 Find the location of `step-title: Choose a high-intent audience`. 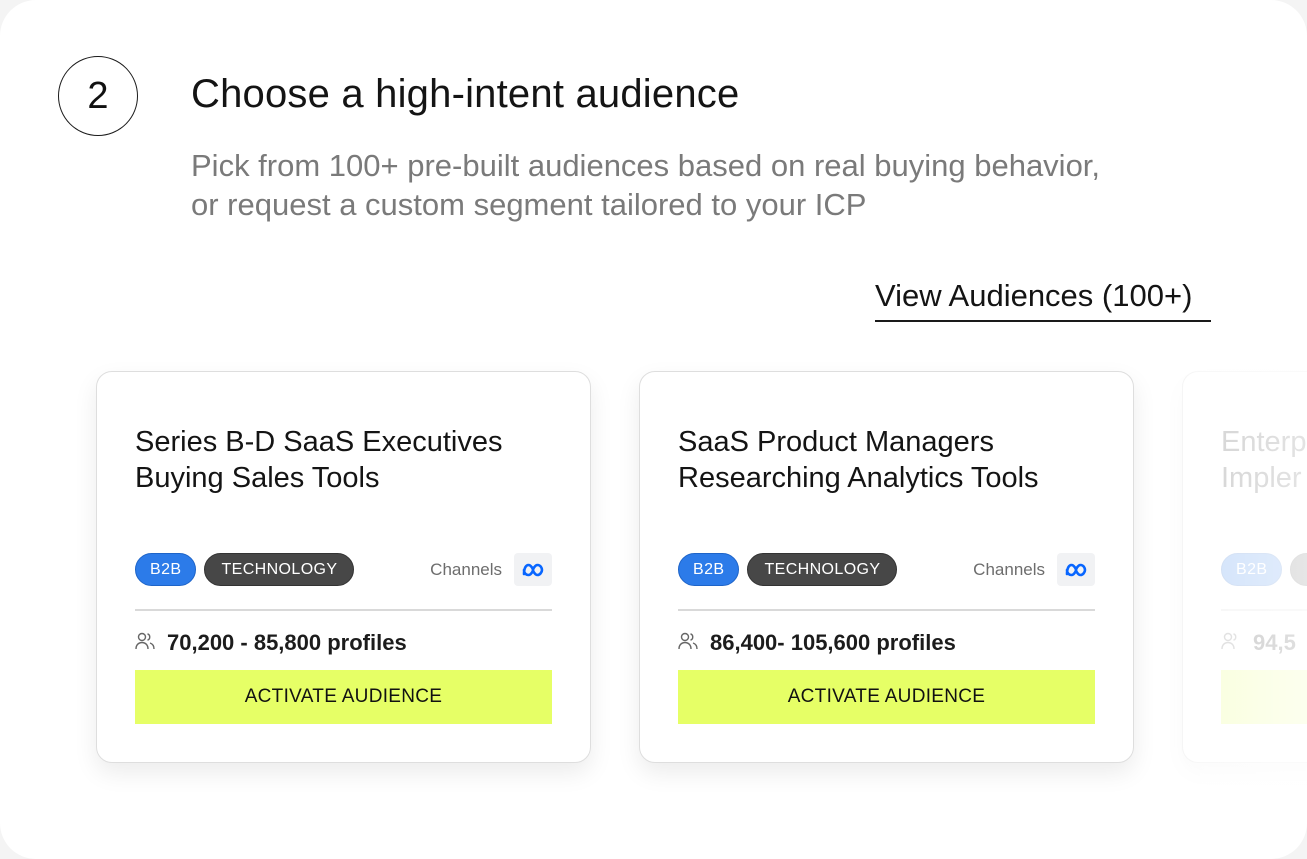

step-title: Choose a high-intent audience is located at coordinates (465, 94).